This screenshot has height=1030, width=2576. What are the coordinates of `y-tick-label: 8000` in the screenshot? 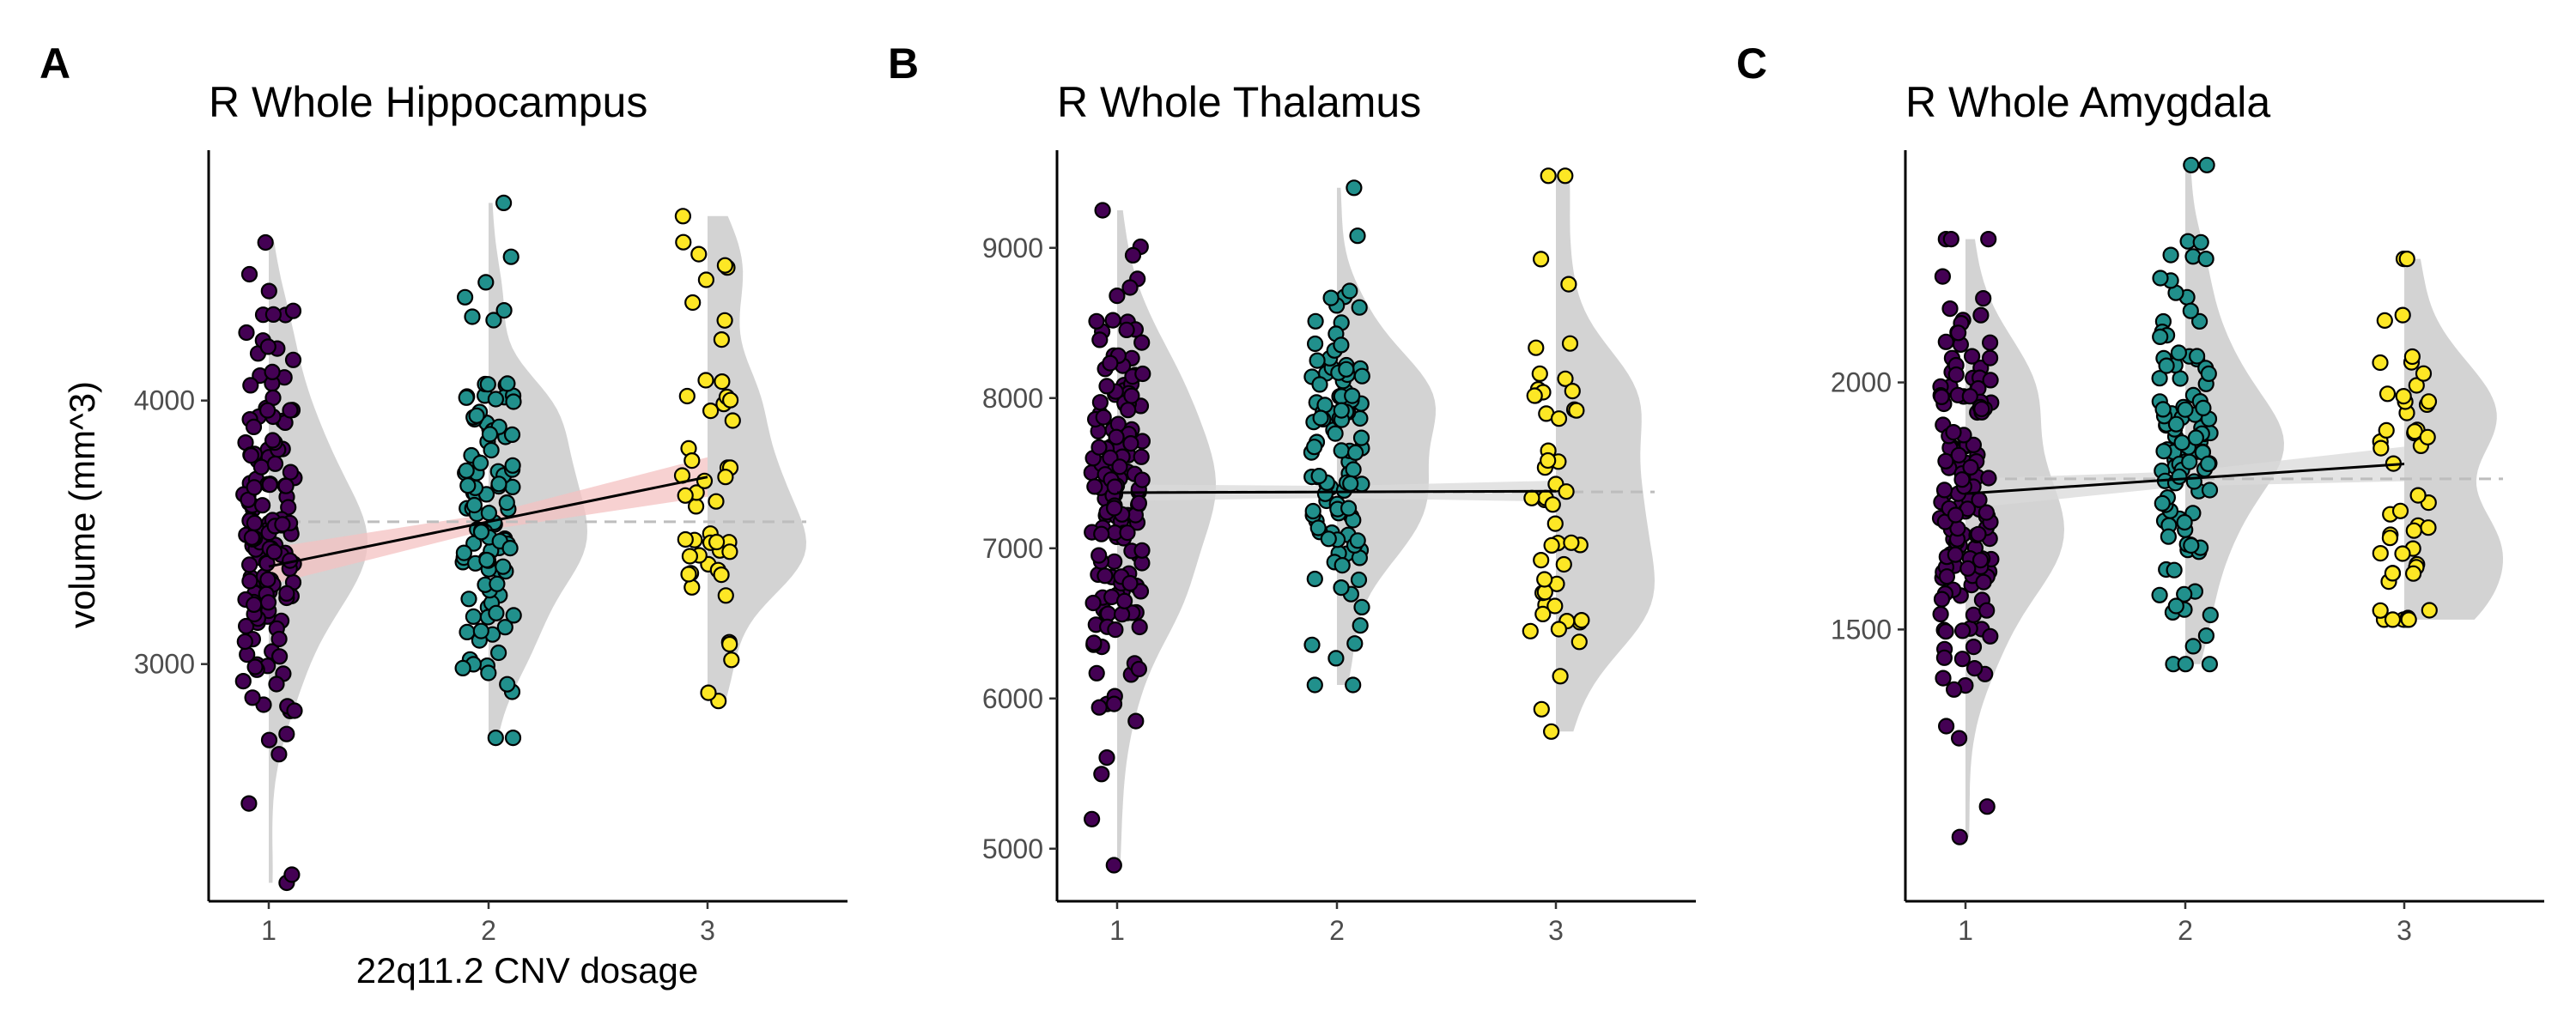 It's located at (1013, 398).